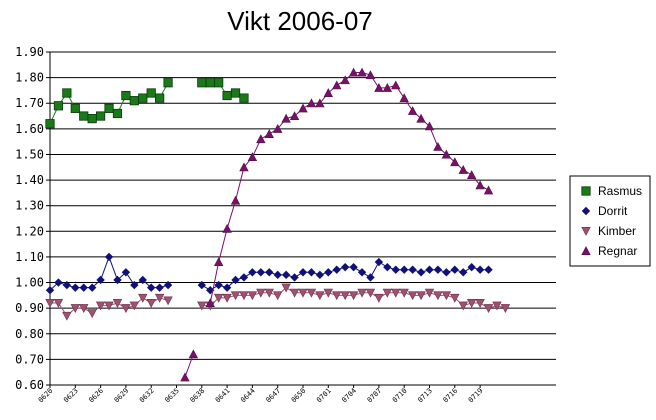 The image size is (656, 420). Describe the element at coordinates (29, 129) in the screenshot. I see `y-tick-label: 1.60` at that location.